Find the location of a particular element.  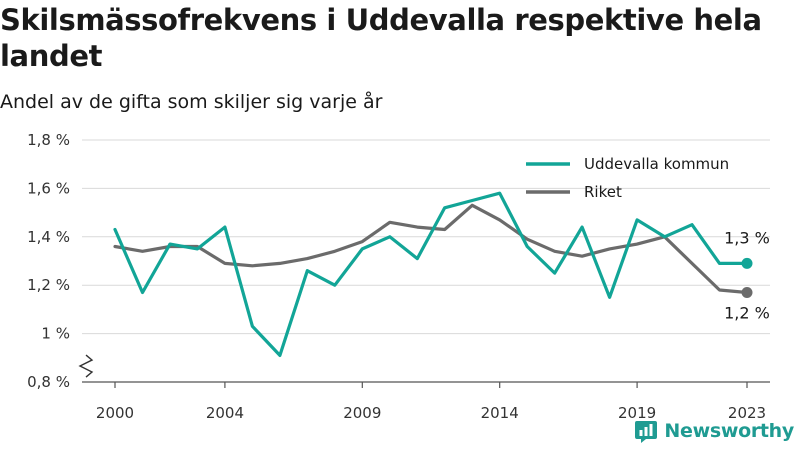

bar-chart-logo-icon is located at coordinates (646, 432).